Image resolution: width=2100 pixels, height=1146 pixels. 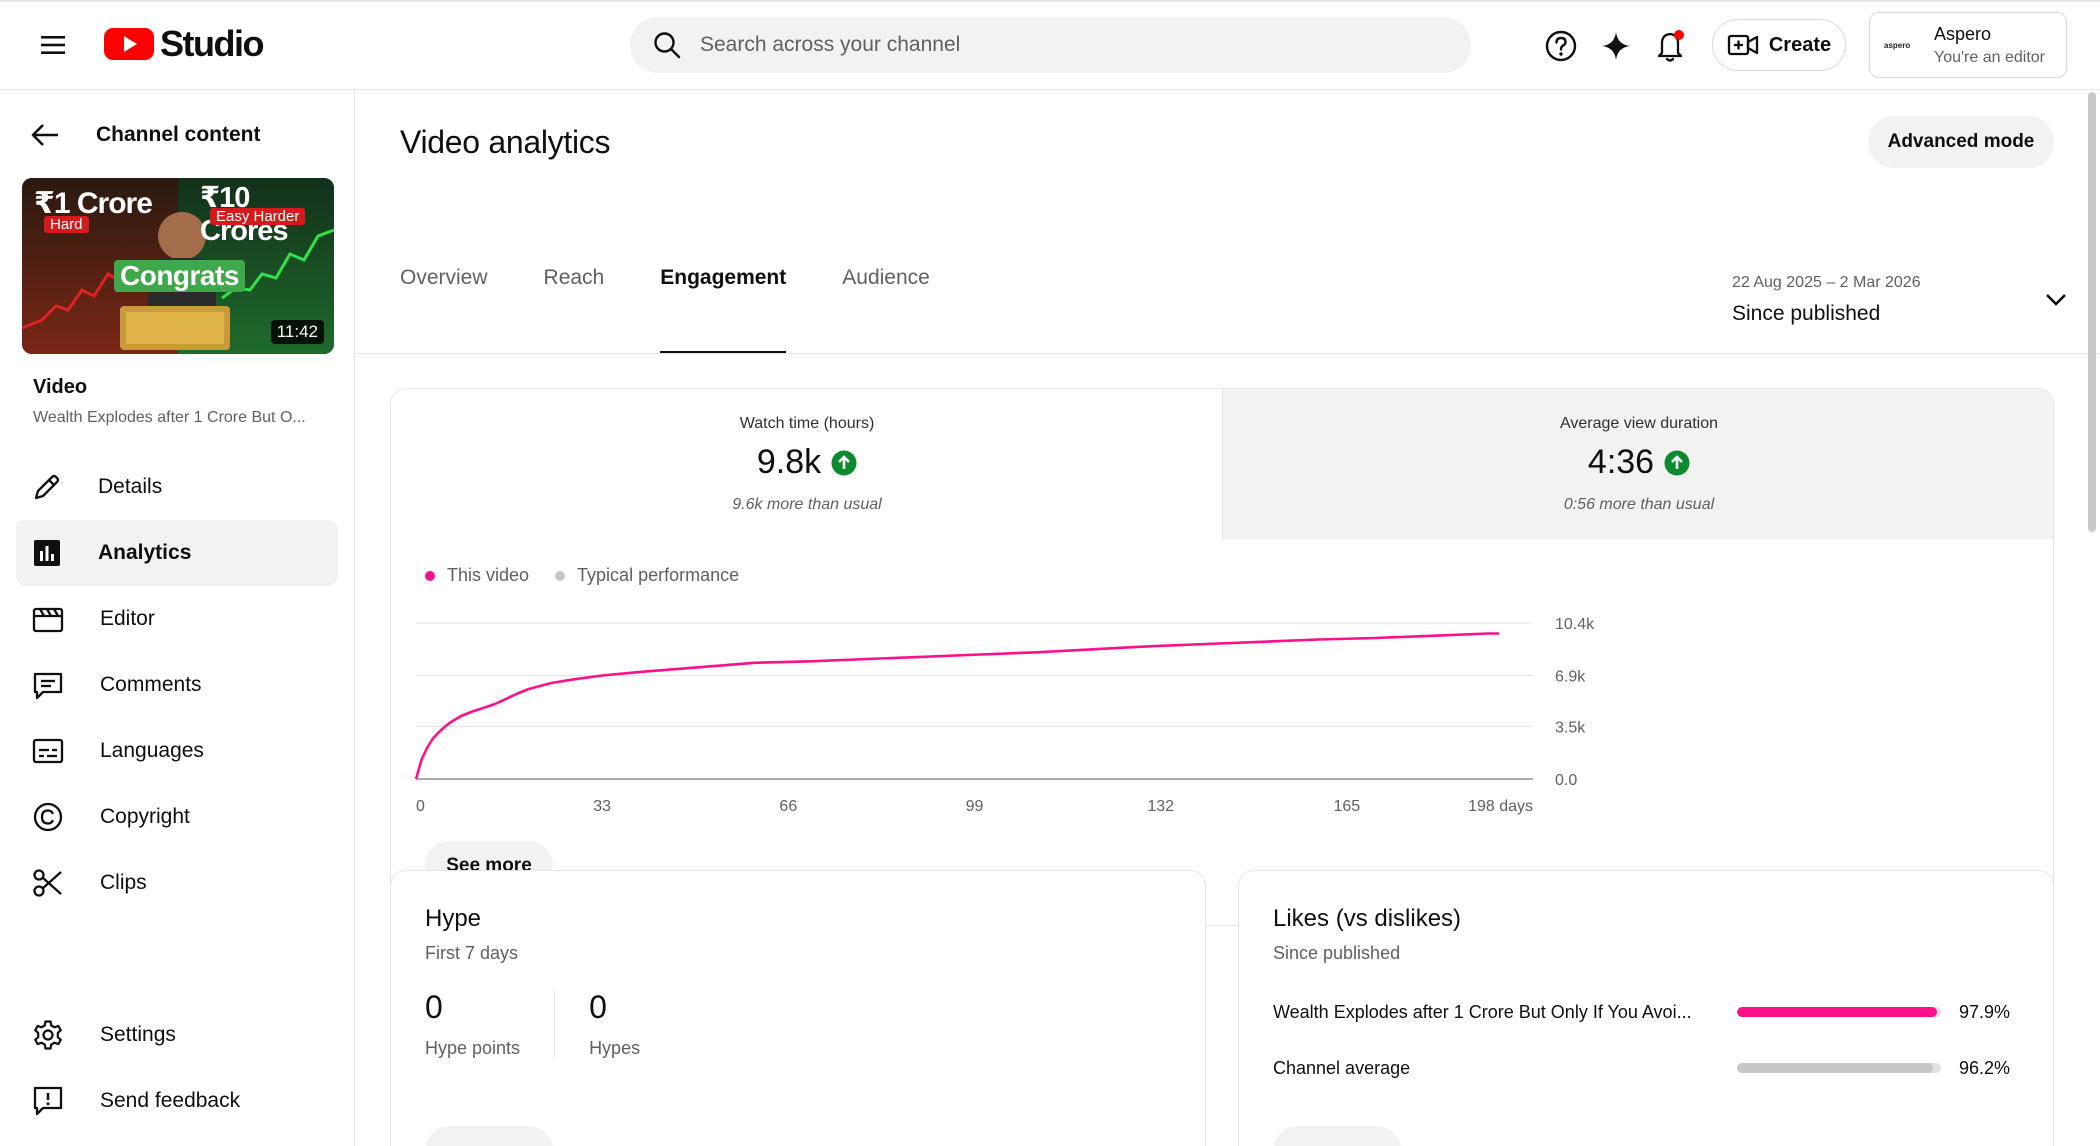 I want to click on back-label: Channel content, so click(x=178, y=134).